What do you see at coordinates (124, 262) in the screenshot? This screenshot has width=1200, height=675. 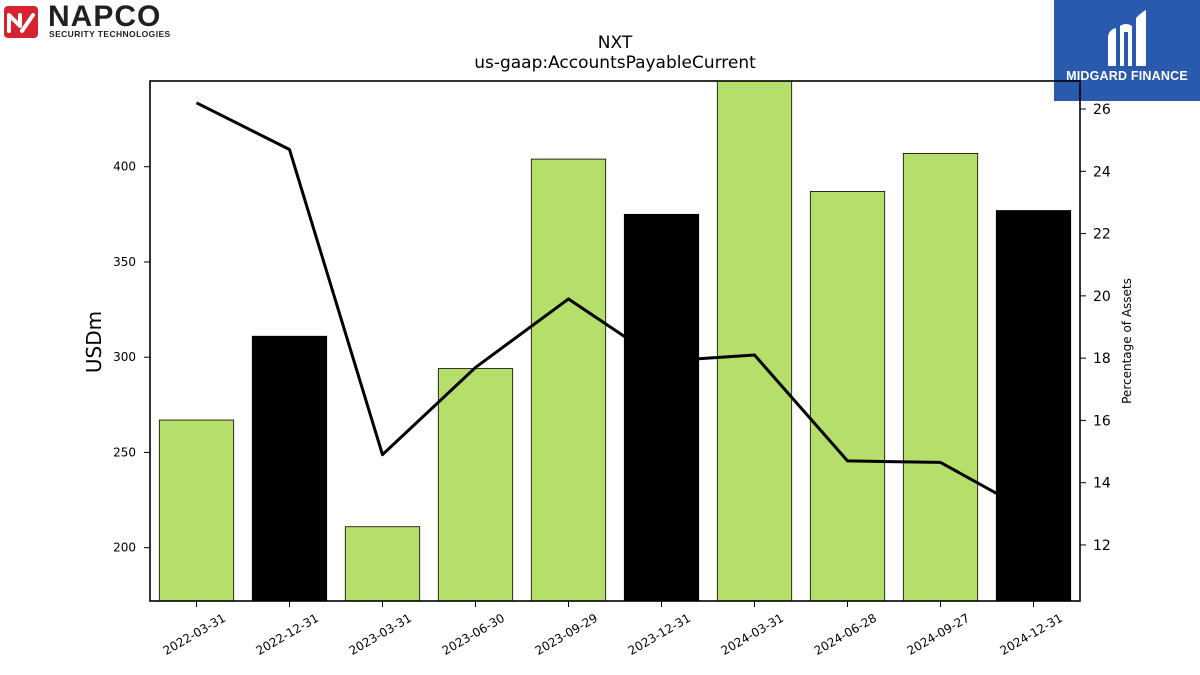 I see `y-tick-label: 350` at bounding box center [124, 262].